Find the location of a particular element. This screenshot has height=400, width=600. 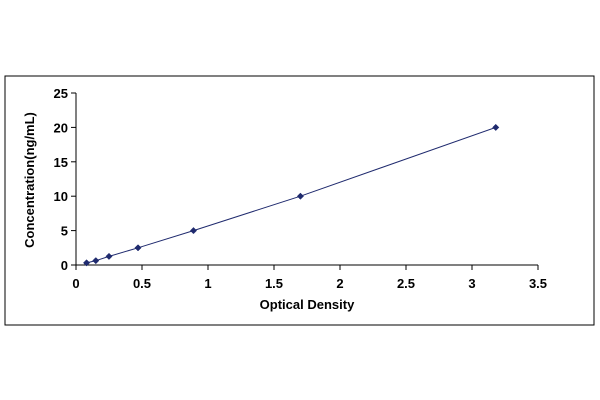

x-tick-label: 0.5 is located at coordinates (142, 283).